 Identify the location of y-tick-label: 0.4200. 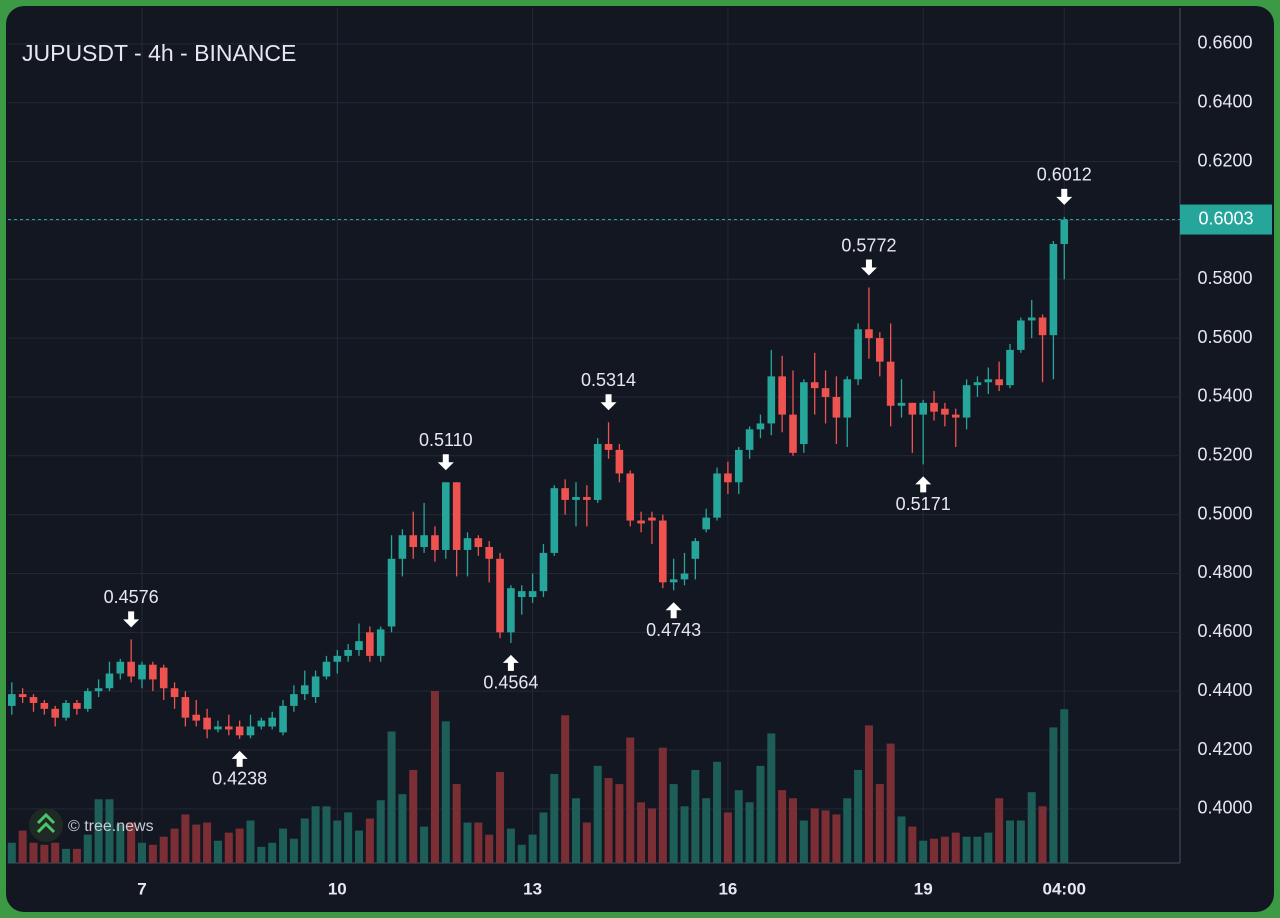
(1224, 749).